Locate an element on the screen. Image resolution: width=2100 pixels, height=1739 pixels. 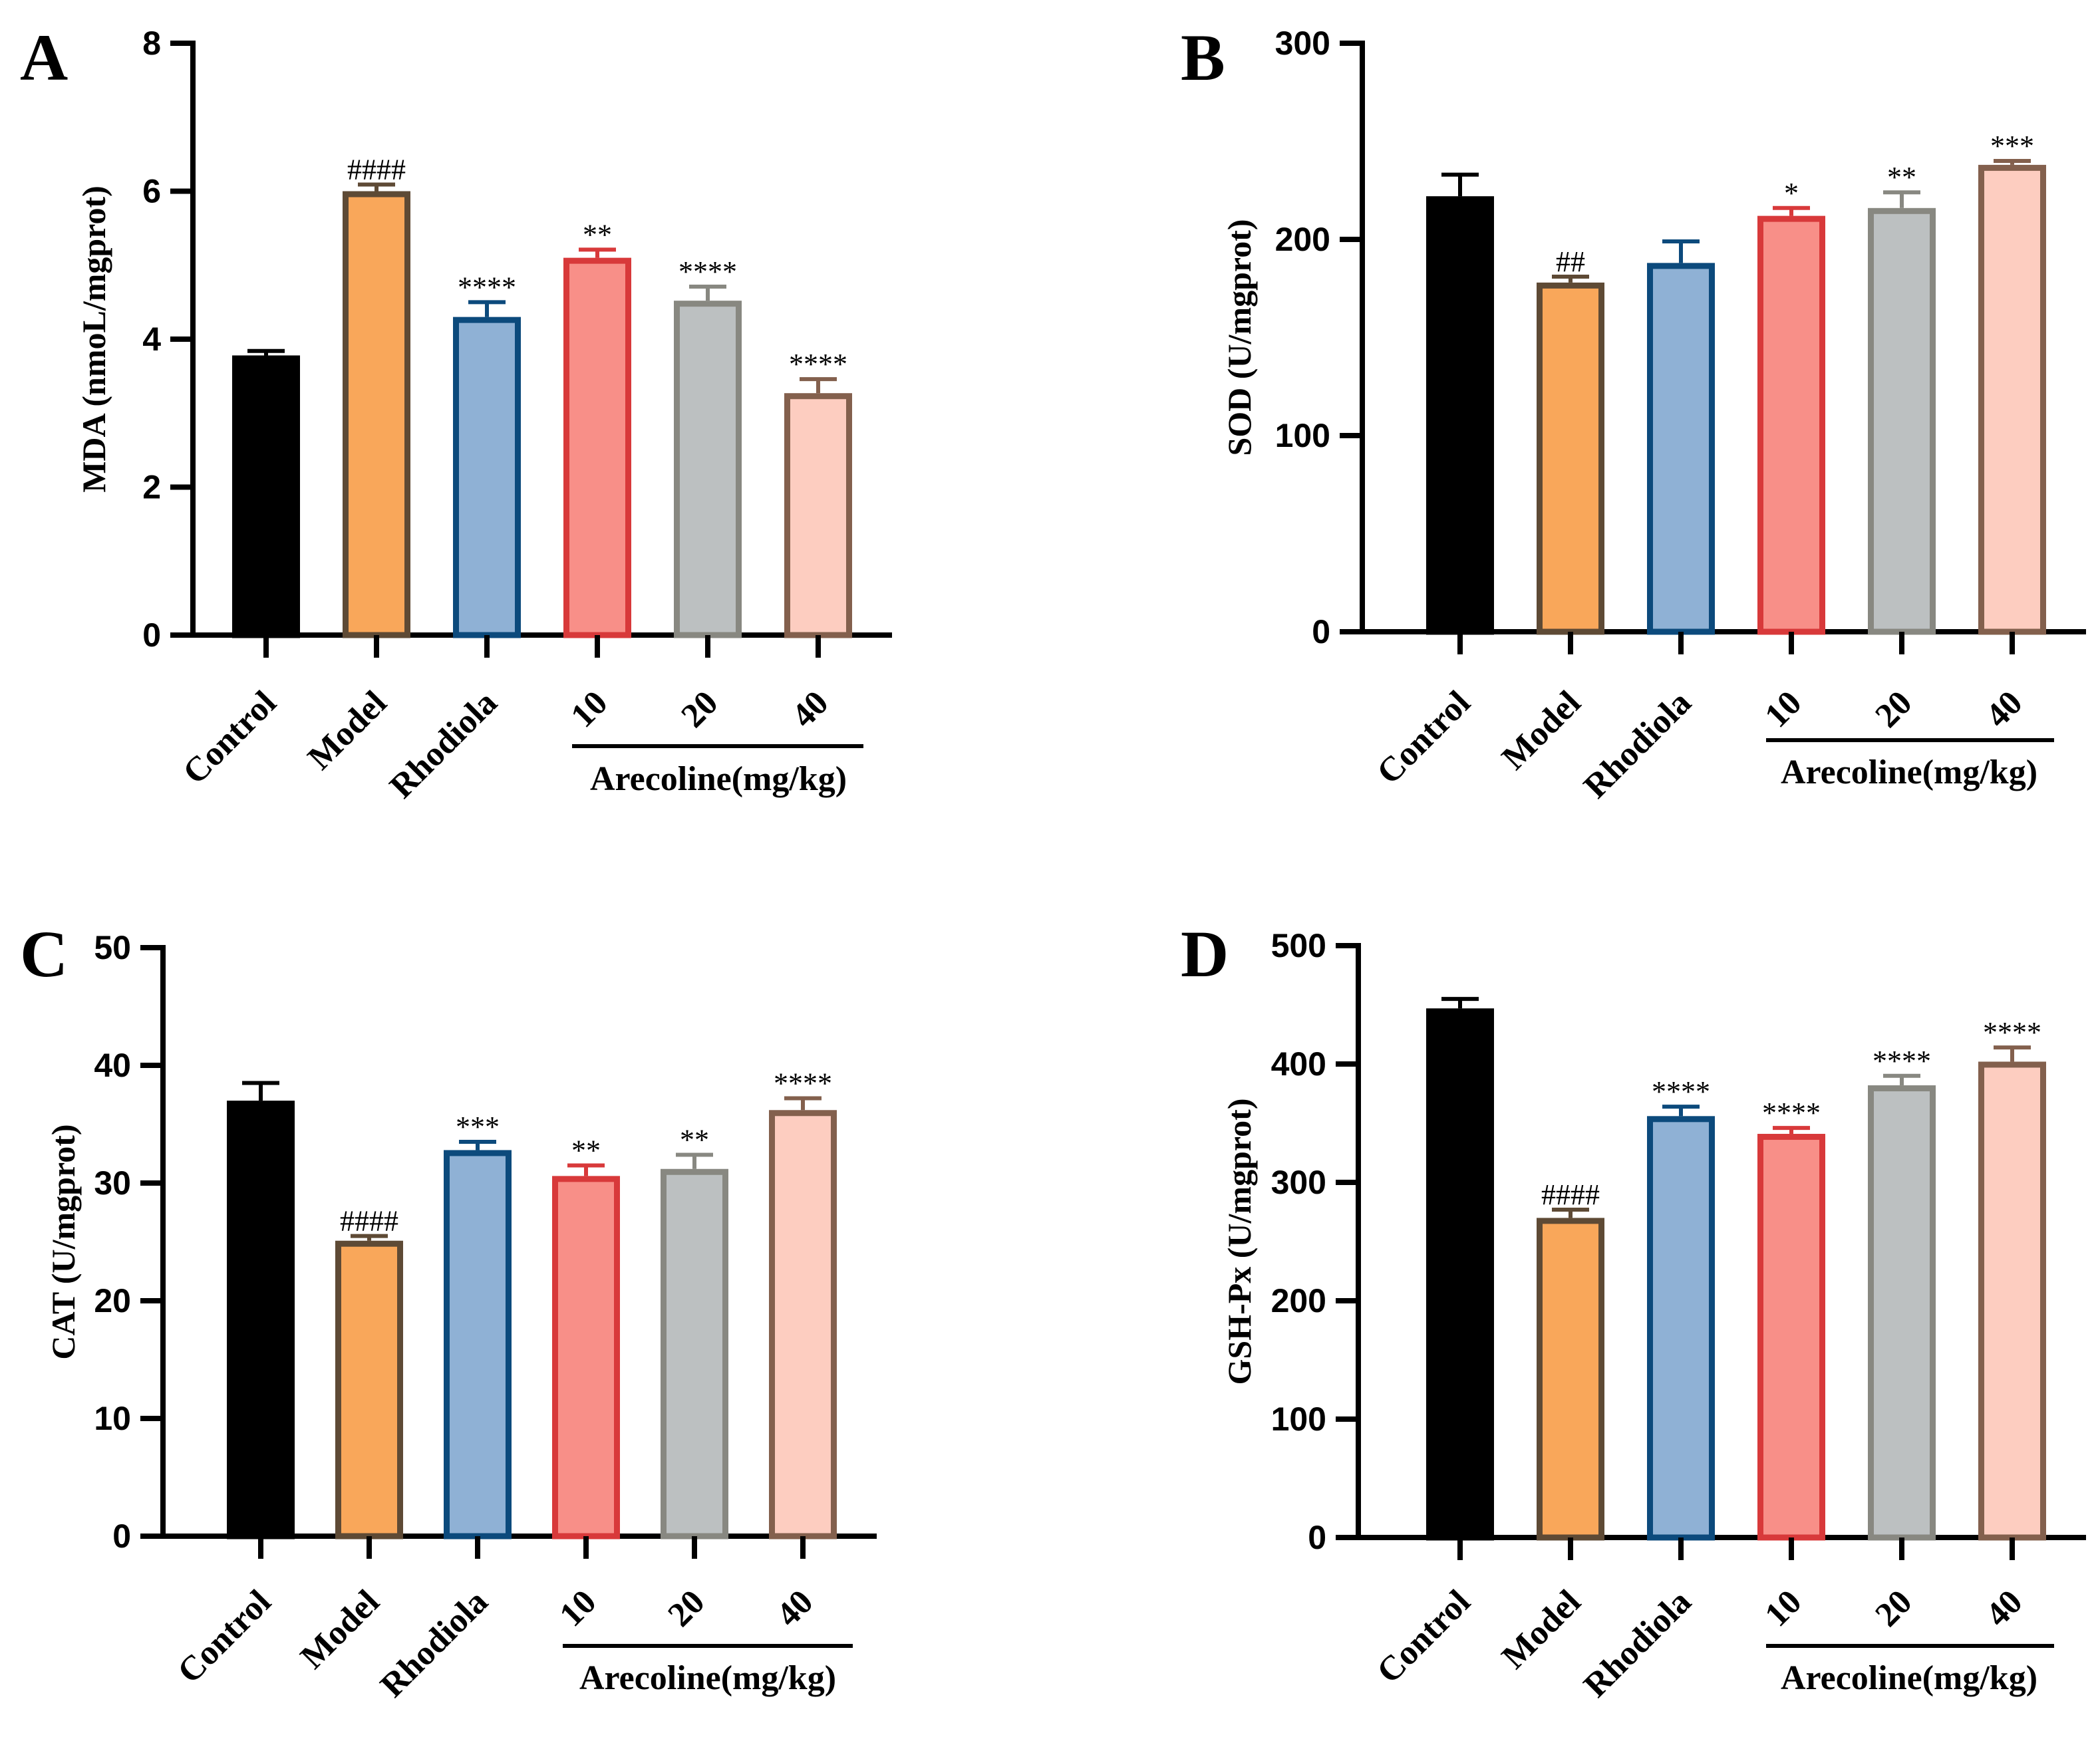
y-tick-label: 30 is located at coordinates (112, 1183).